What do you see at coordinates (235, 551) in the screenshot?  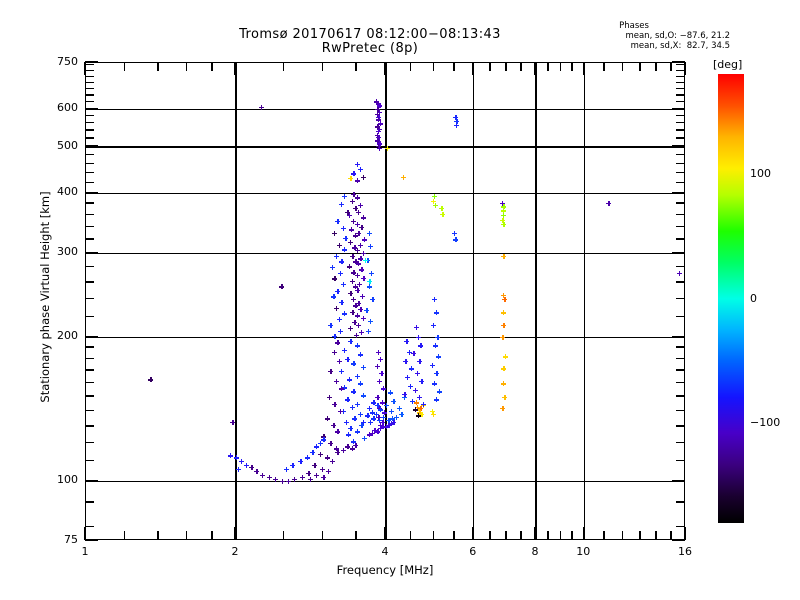 I see `x-tick-label: 2` at bounding box center [235, 551].